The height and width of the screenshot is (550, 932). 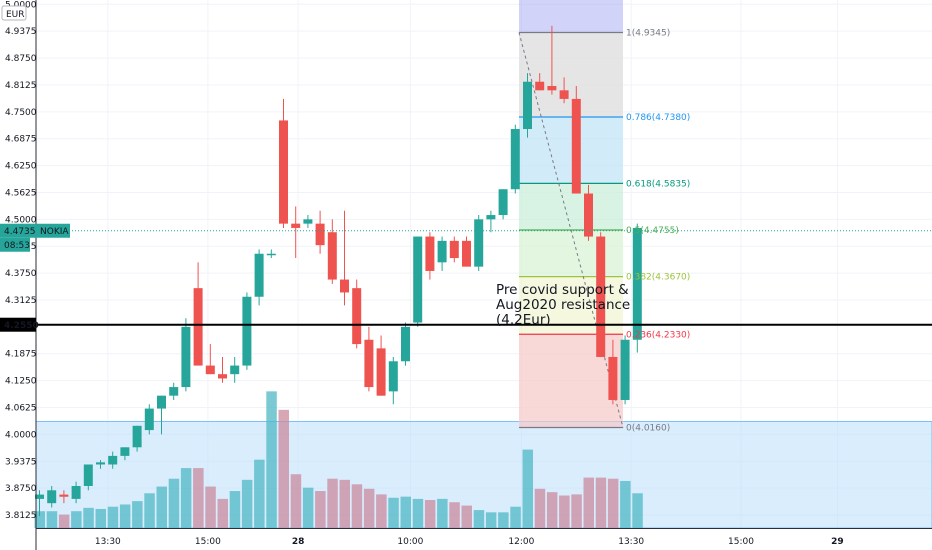 I want to click on countdown-label: 08:53, so click(x=17, y=246).